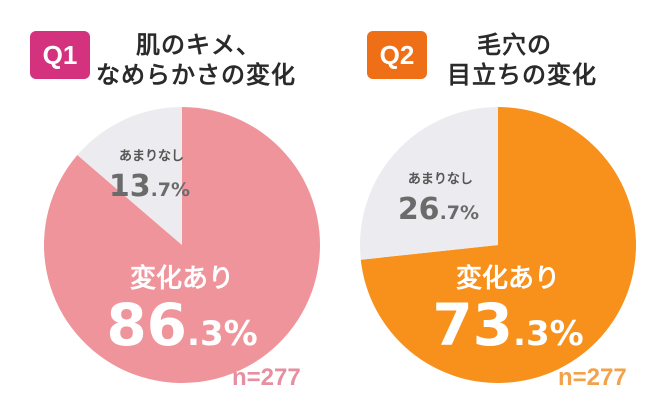  Describe the element at coordinates (522, 75) in the screenshot. I see `chart-title-line-2: 目立ちの変化` at that location.